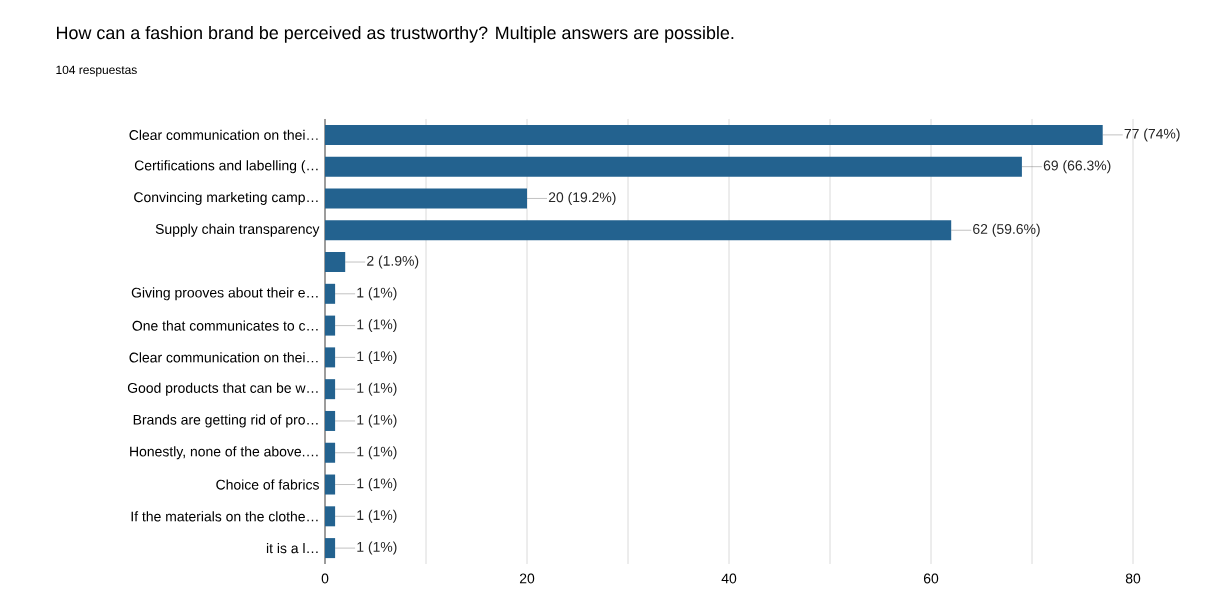  I want to click on data-label: 2 (1.9%), so click(393, 262).